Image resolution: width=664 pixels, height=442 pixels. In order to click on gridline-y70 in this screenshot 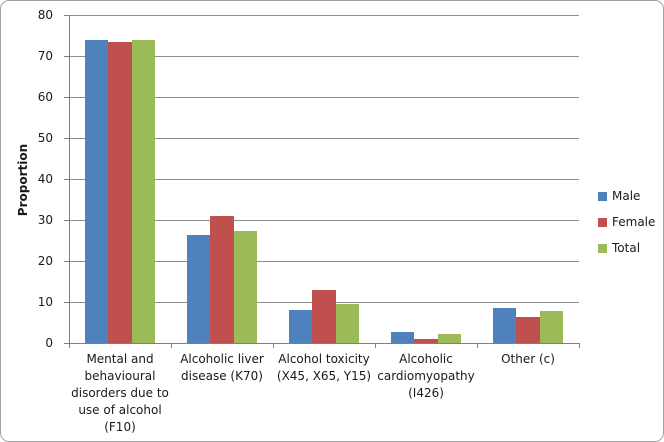, I will do `click(324, 56)`.